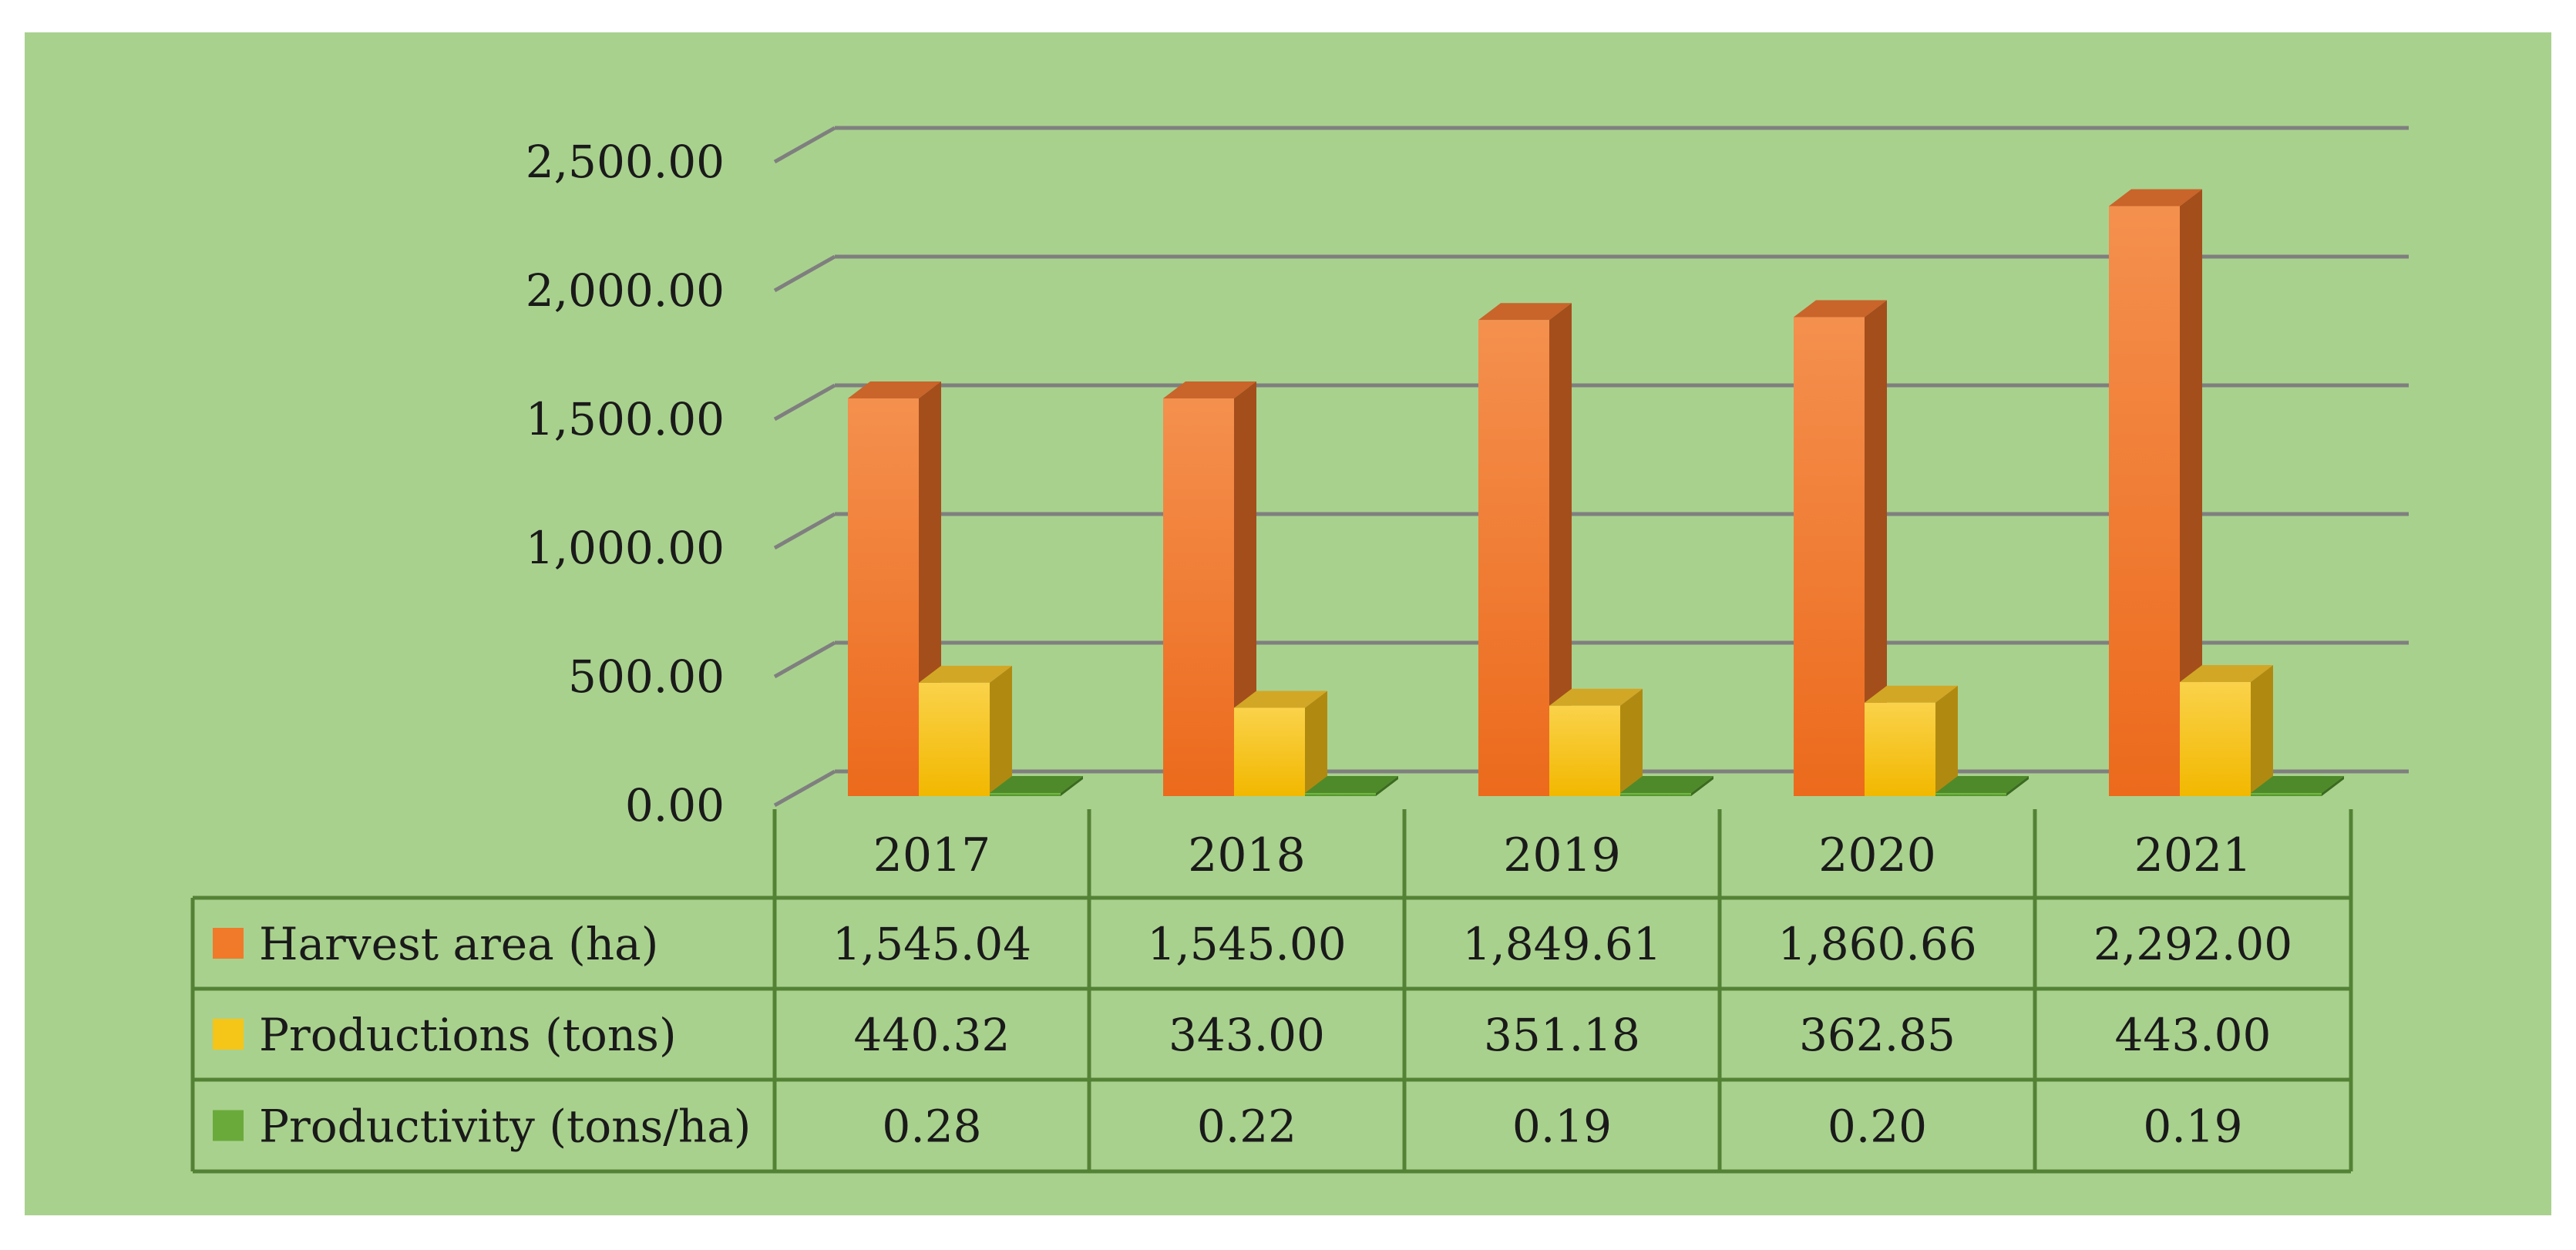 This screenshot has height=1250, width=2576. I want to click on legend-key-productivity-tons-ha, so click(228, 1126).